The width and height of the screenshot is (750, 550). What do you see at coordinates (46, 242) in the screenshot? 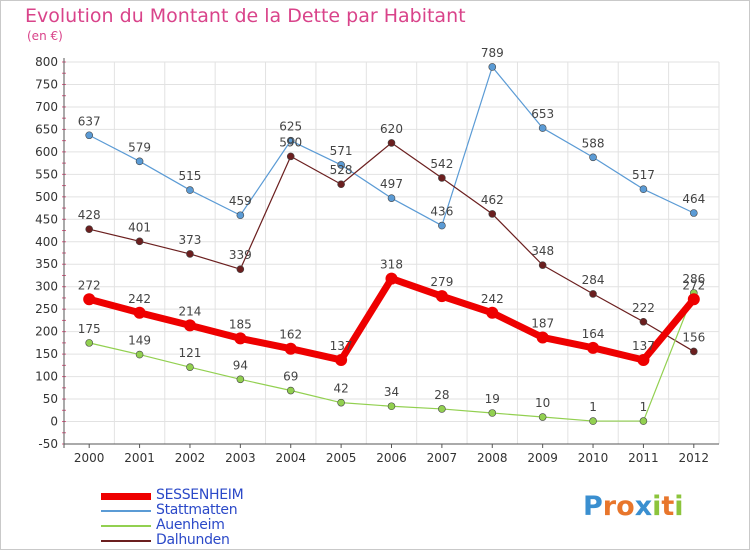
I see `y-tick-label: 400` at bounding box center [46, 242].